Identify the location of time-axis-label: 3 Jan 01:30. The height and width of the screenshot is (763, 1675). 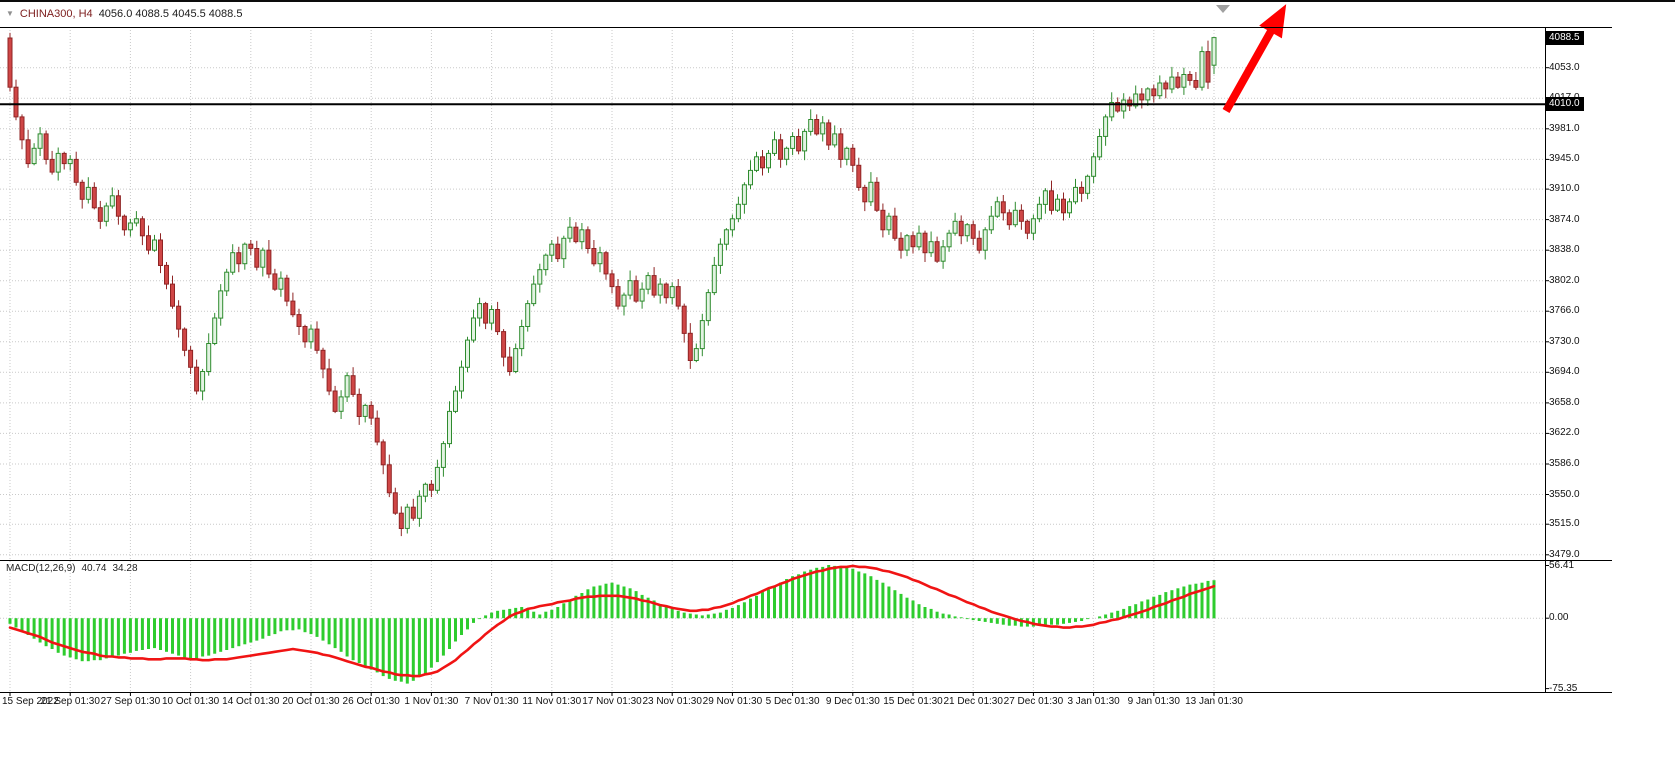
(1093, 701).